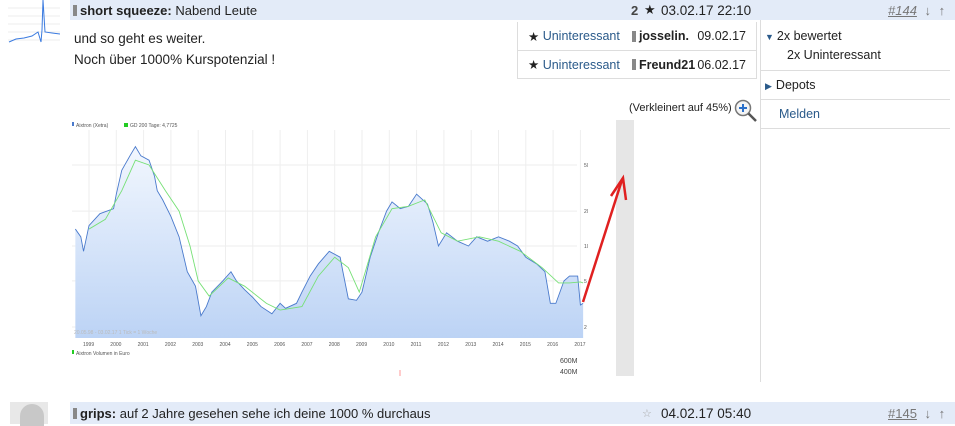  What do you see at coordinates (680, 108) in the screenshot?
I see `image-scale-note: (Verkleinert auf 45%)` at bounding box center [680, 108].